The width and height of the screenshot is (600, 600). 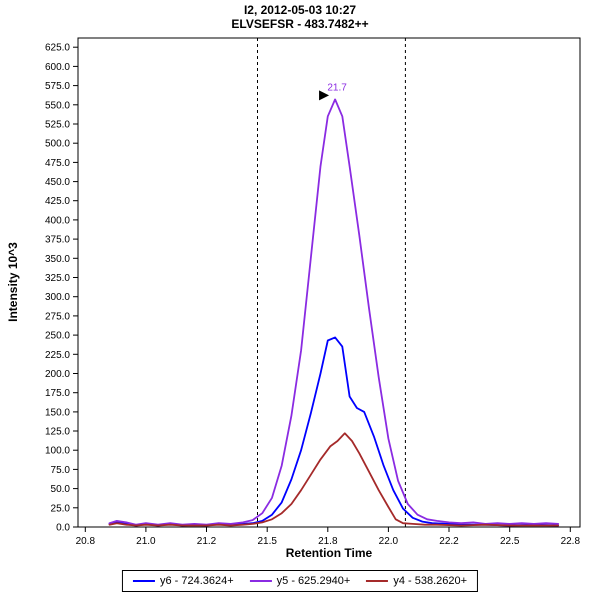 I want to click on x-axis-tick-label: 22.0, so click(x=389, y=541).